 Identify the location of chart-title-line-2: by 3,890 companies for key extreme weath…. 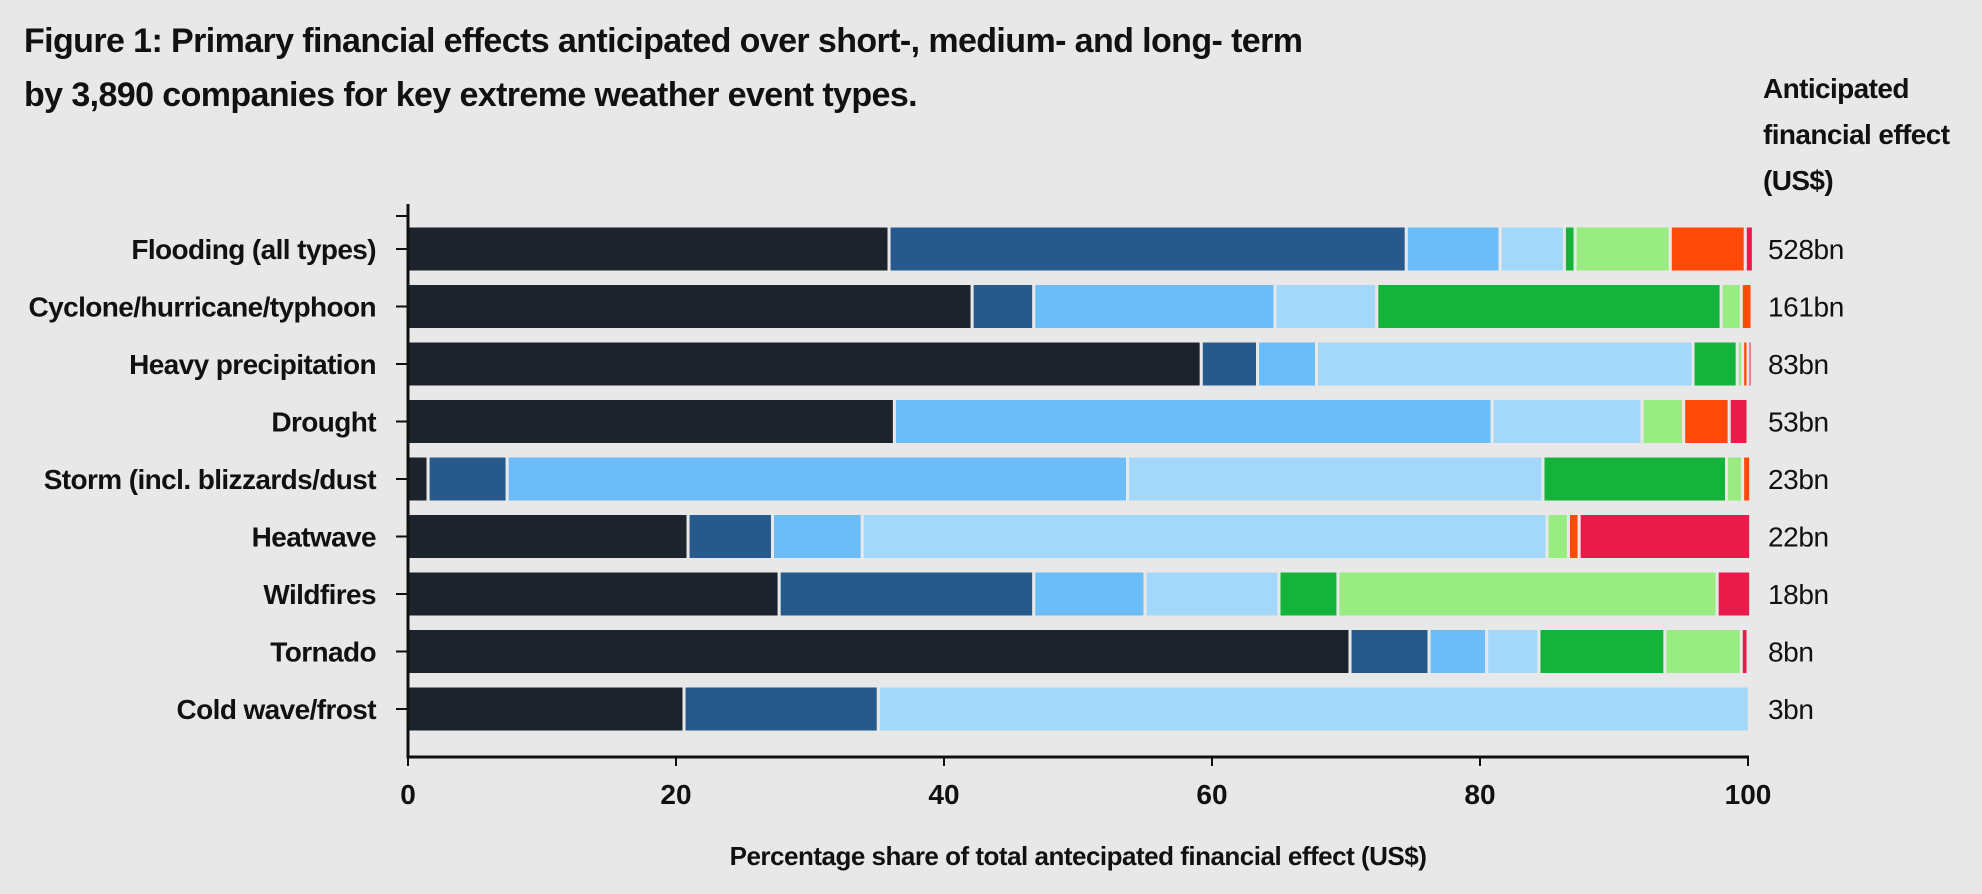
(471, 95).